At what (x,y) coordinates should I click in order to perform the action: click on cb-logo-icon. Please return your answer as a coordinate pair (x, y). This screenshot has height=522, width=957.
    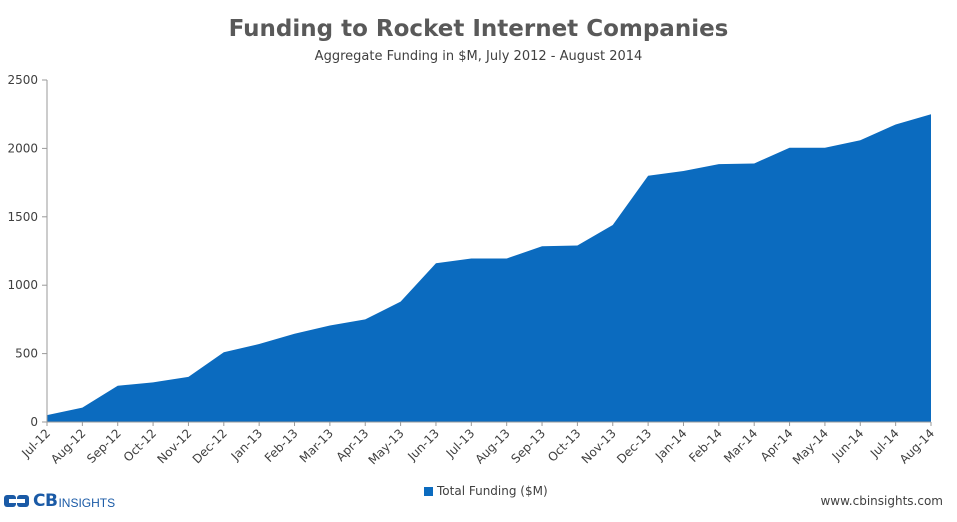
    Looking at the image, I should click on (16, 501).